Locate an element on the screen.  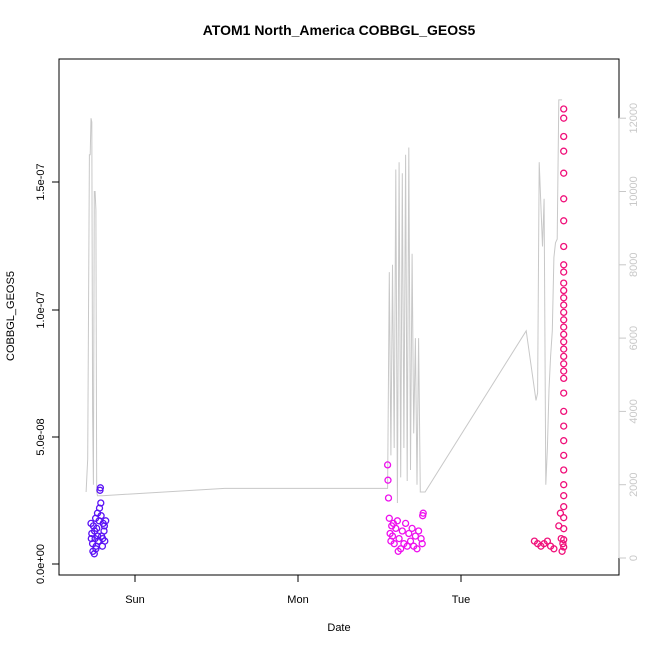
x-tick-label: Mon is located at coordinates (297, 600).